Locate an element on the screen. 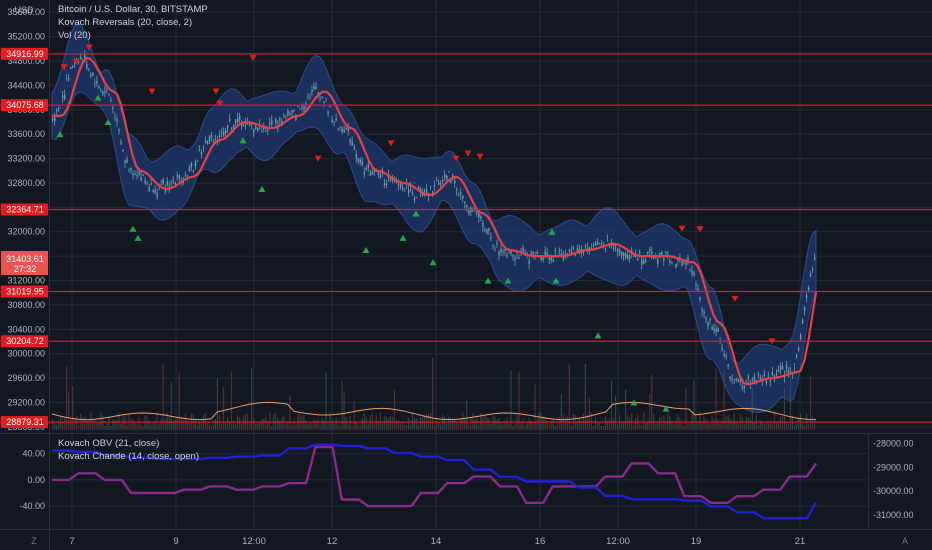  last-price-badge: 31403.61 27:32 is located at coordinates (24, 263).